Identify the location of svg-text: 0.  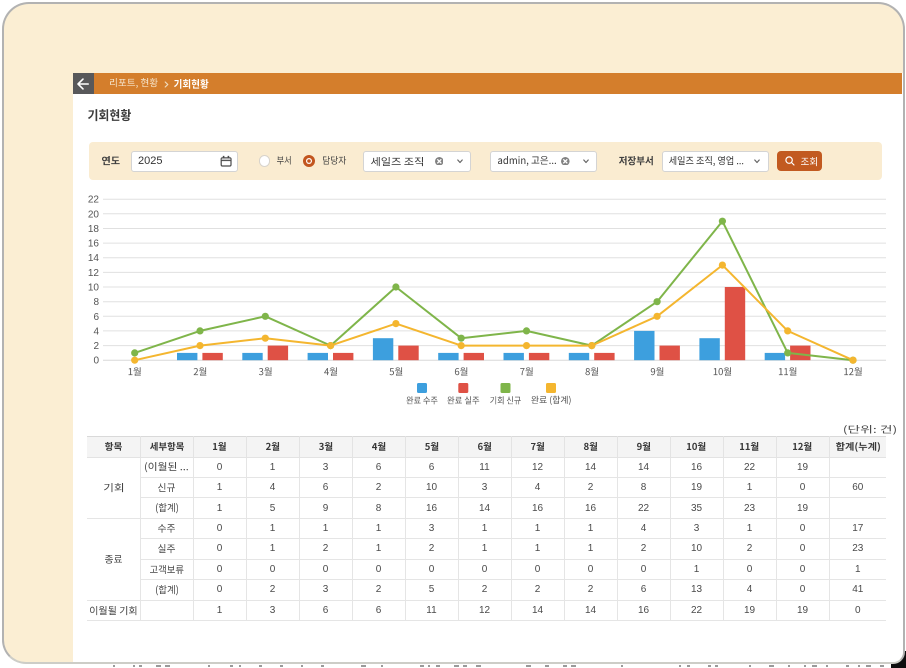
(96, 361).